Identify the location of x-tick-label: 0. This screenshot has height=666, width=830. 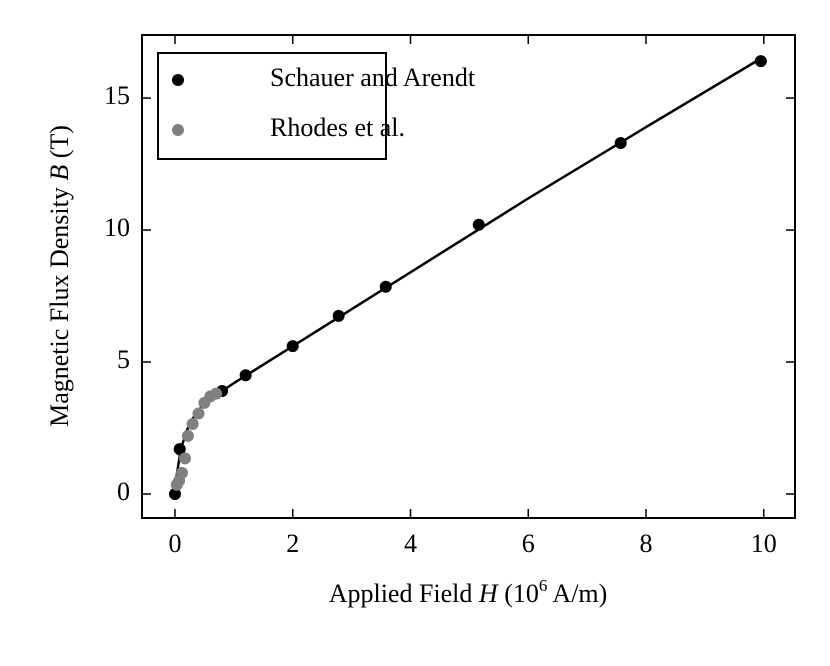
(174, 543).